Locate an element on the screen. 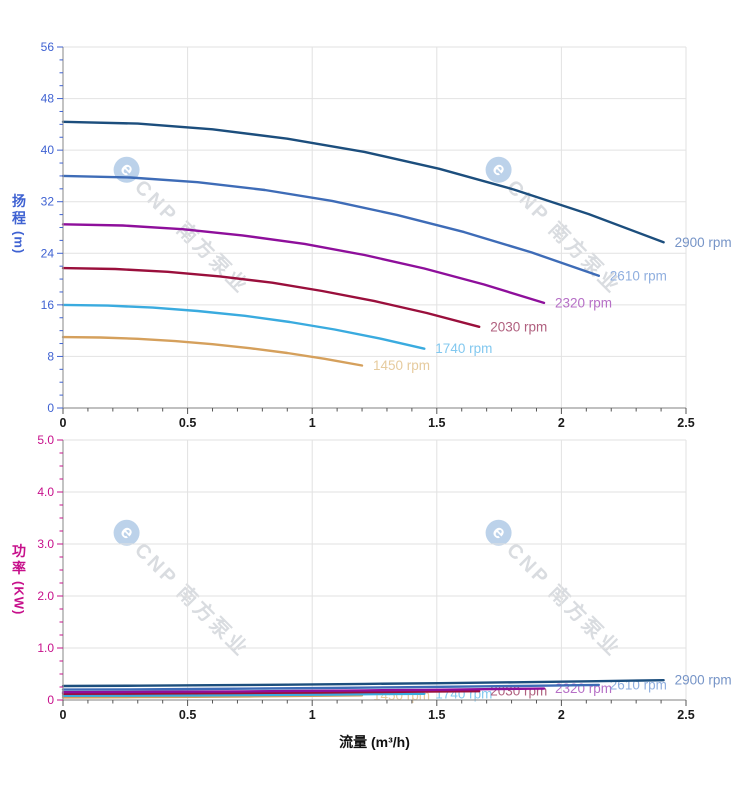 This screenshot has width=752, height=797. power-axis-unit: (KW) is located at coordinates (19, 598).